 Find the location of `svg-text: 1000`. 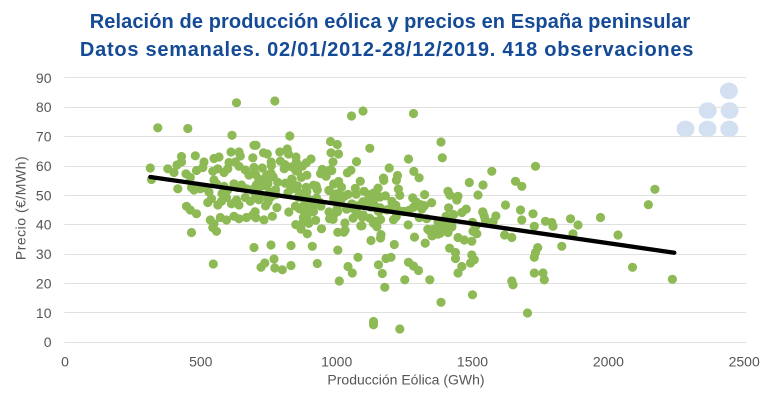

svg-text: 1000 is located at coordinates (336, 362).